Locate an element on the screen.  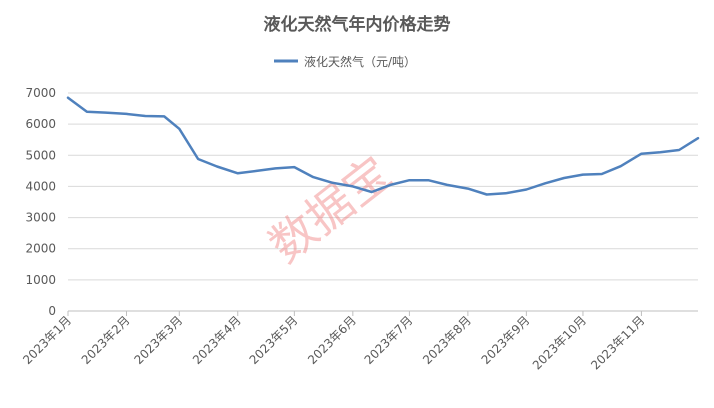
x-tick-label: 2023年9月 is located at coordinates (506, 340).